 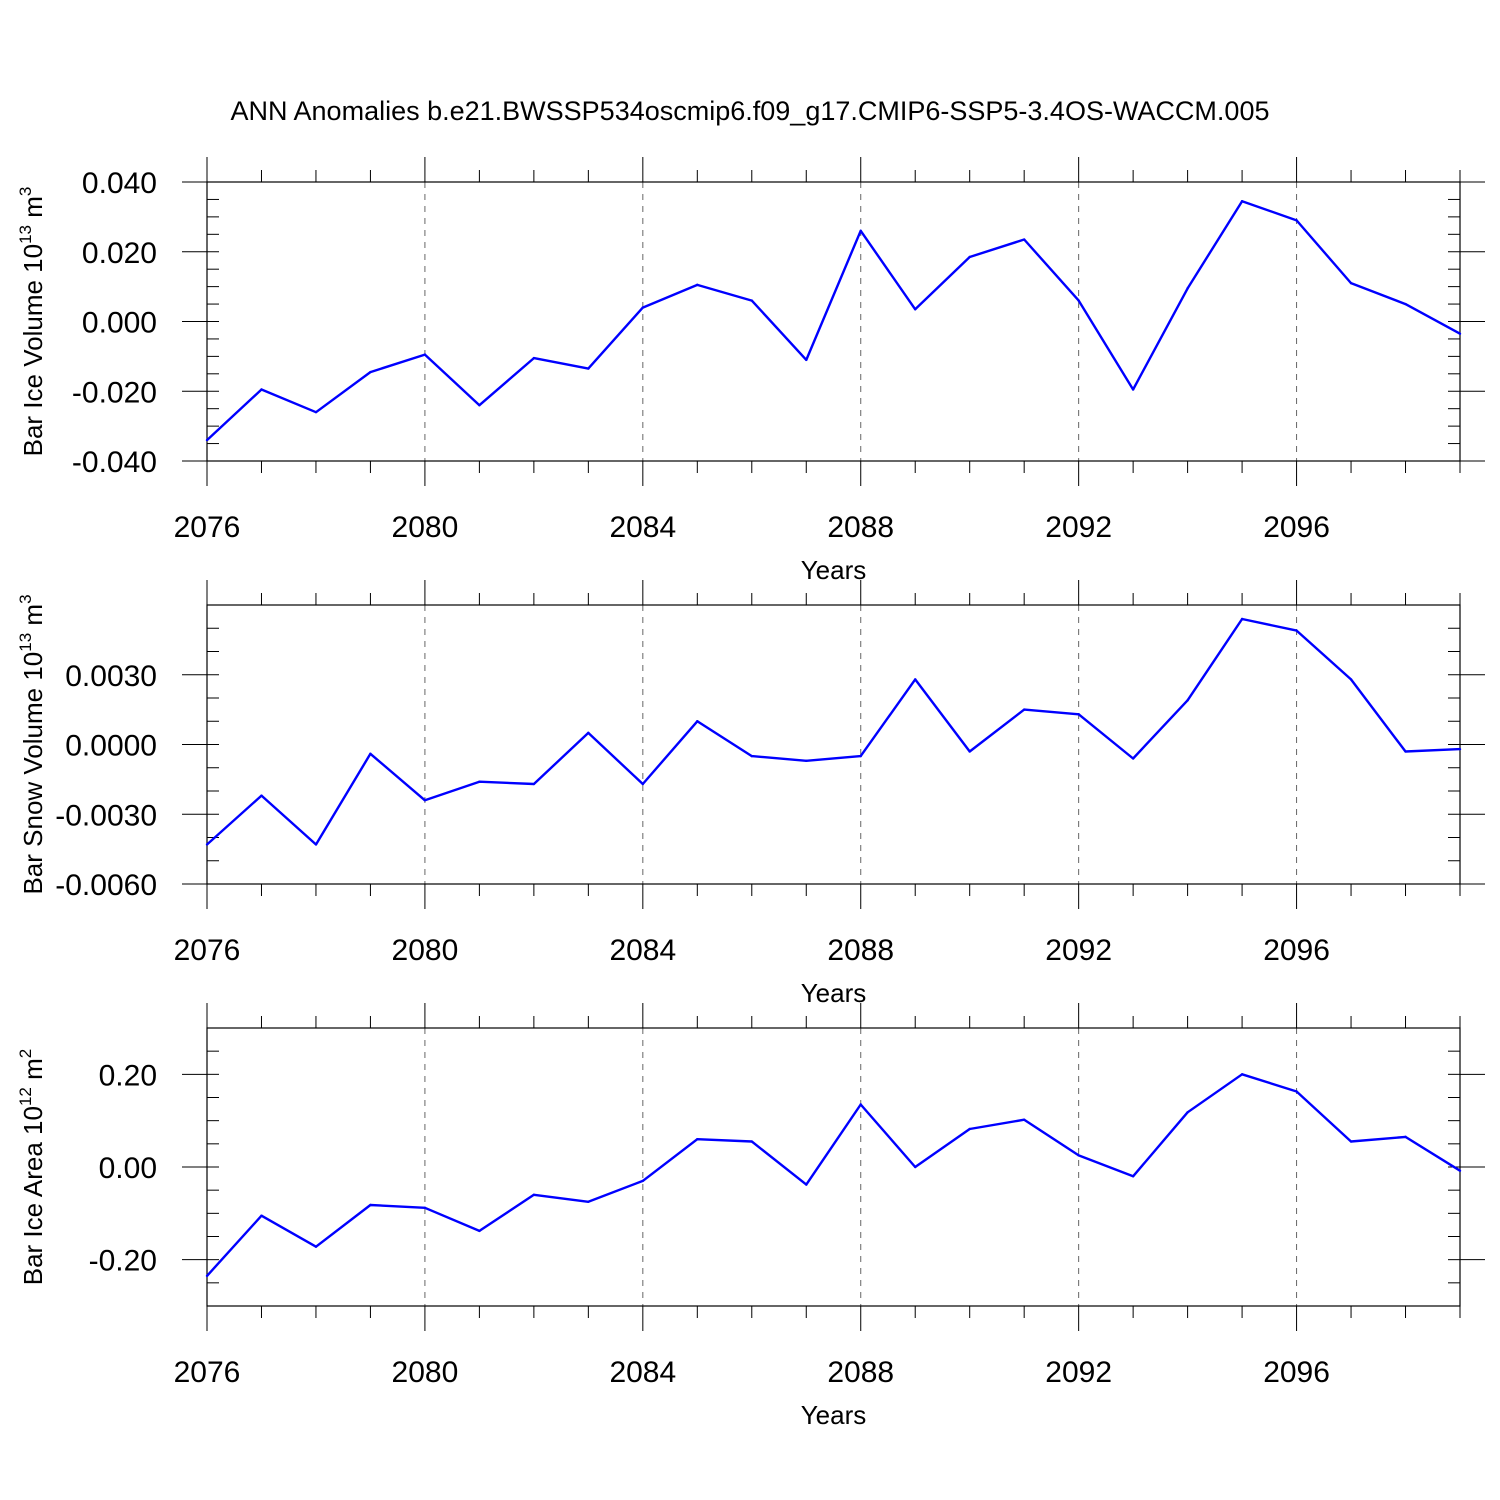 What do you see at coordinates (106, 815) in the screenshot?
I see `y-tick-label: -0.0030` at bounding box center [106, 815].